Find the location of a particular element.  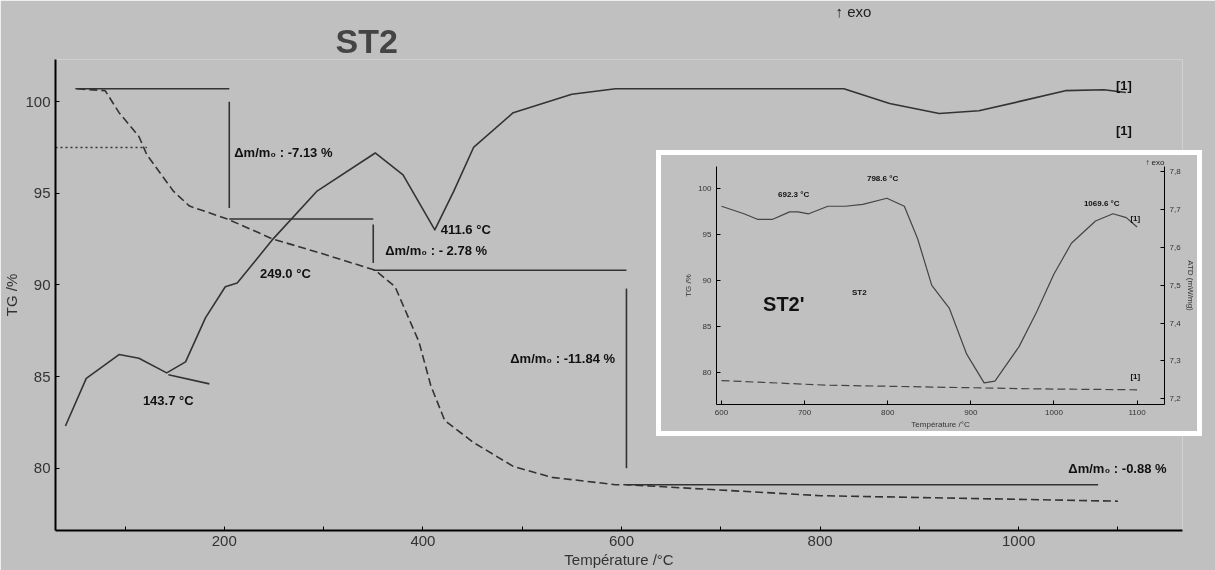

y2-tick-label: 7,4 is located at coordinates (1175, 323).